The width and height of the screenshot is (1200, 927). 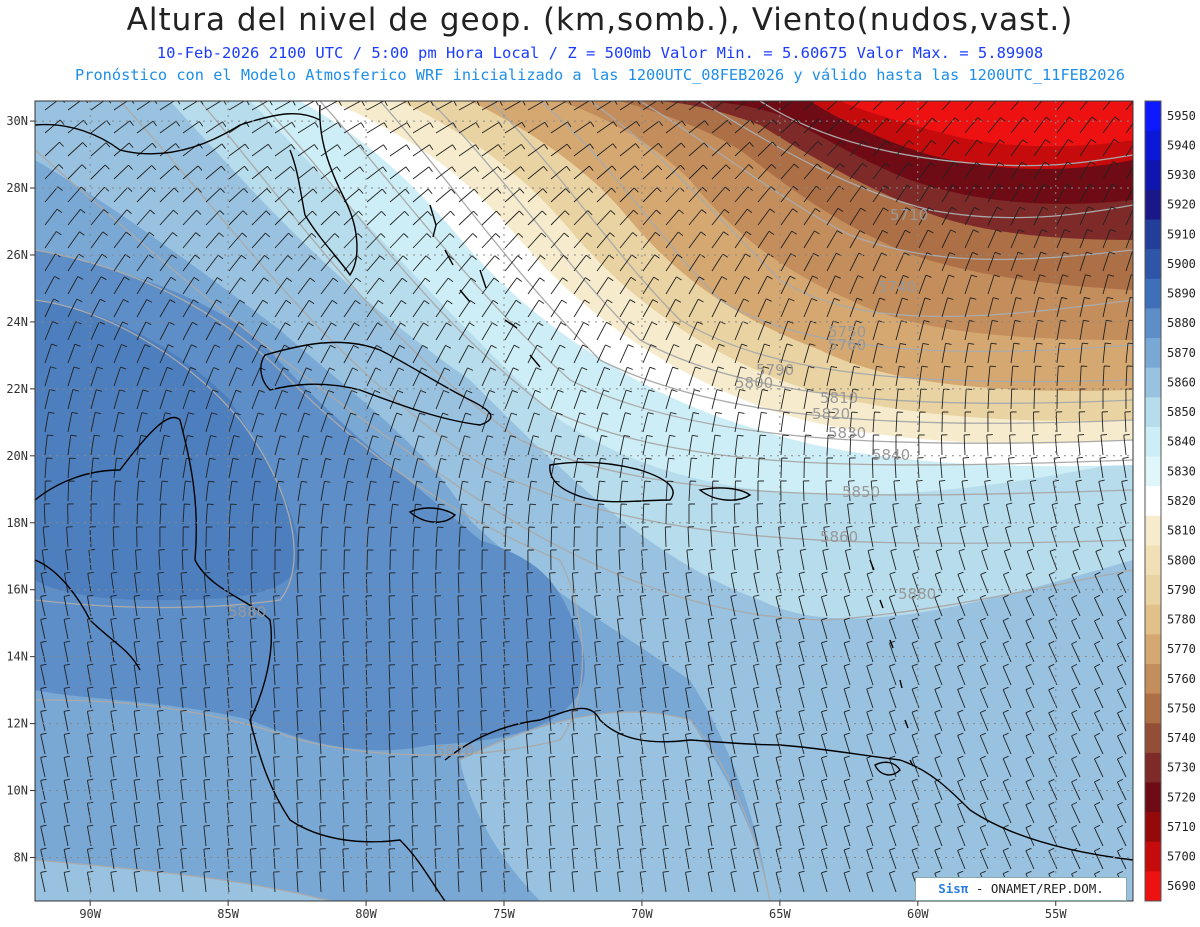 I want to click on lat-tick-label: 10N, so click(x=17, y=791).